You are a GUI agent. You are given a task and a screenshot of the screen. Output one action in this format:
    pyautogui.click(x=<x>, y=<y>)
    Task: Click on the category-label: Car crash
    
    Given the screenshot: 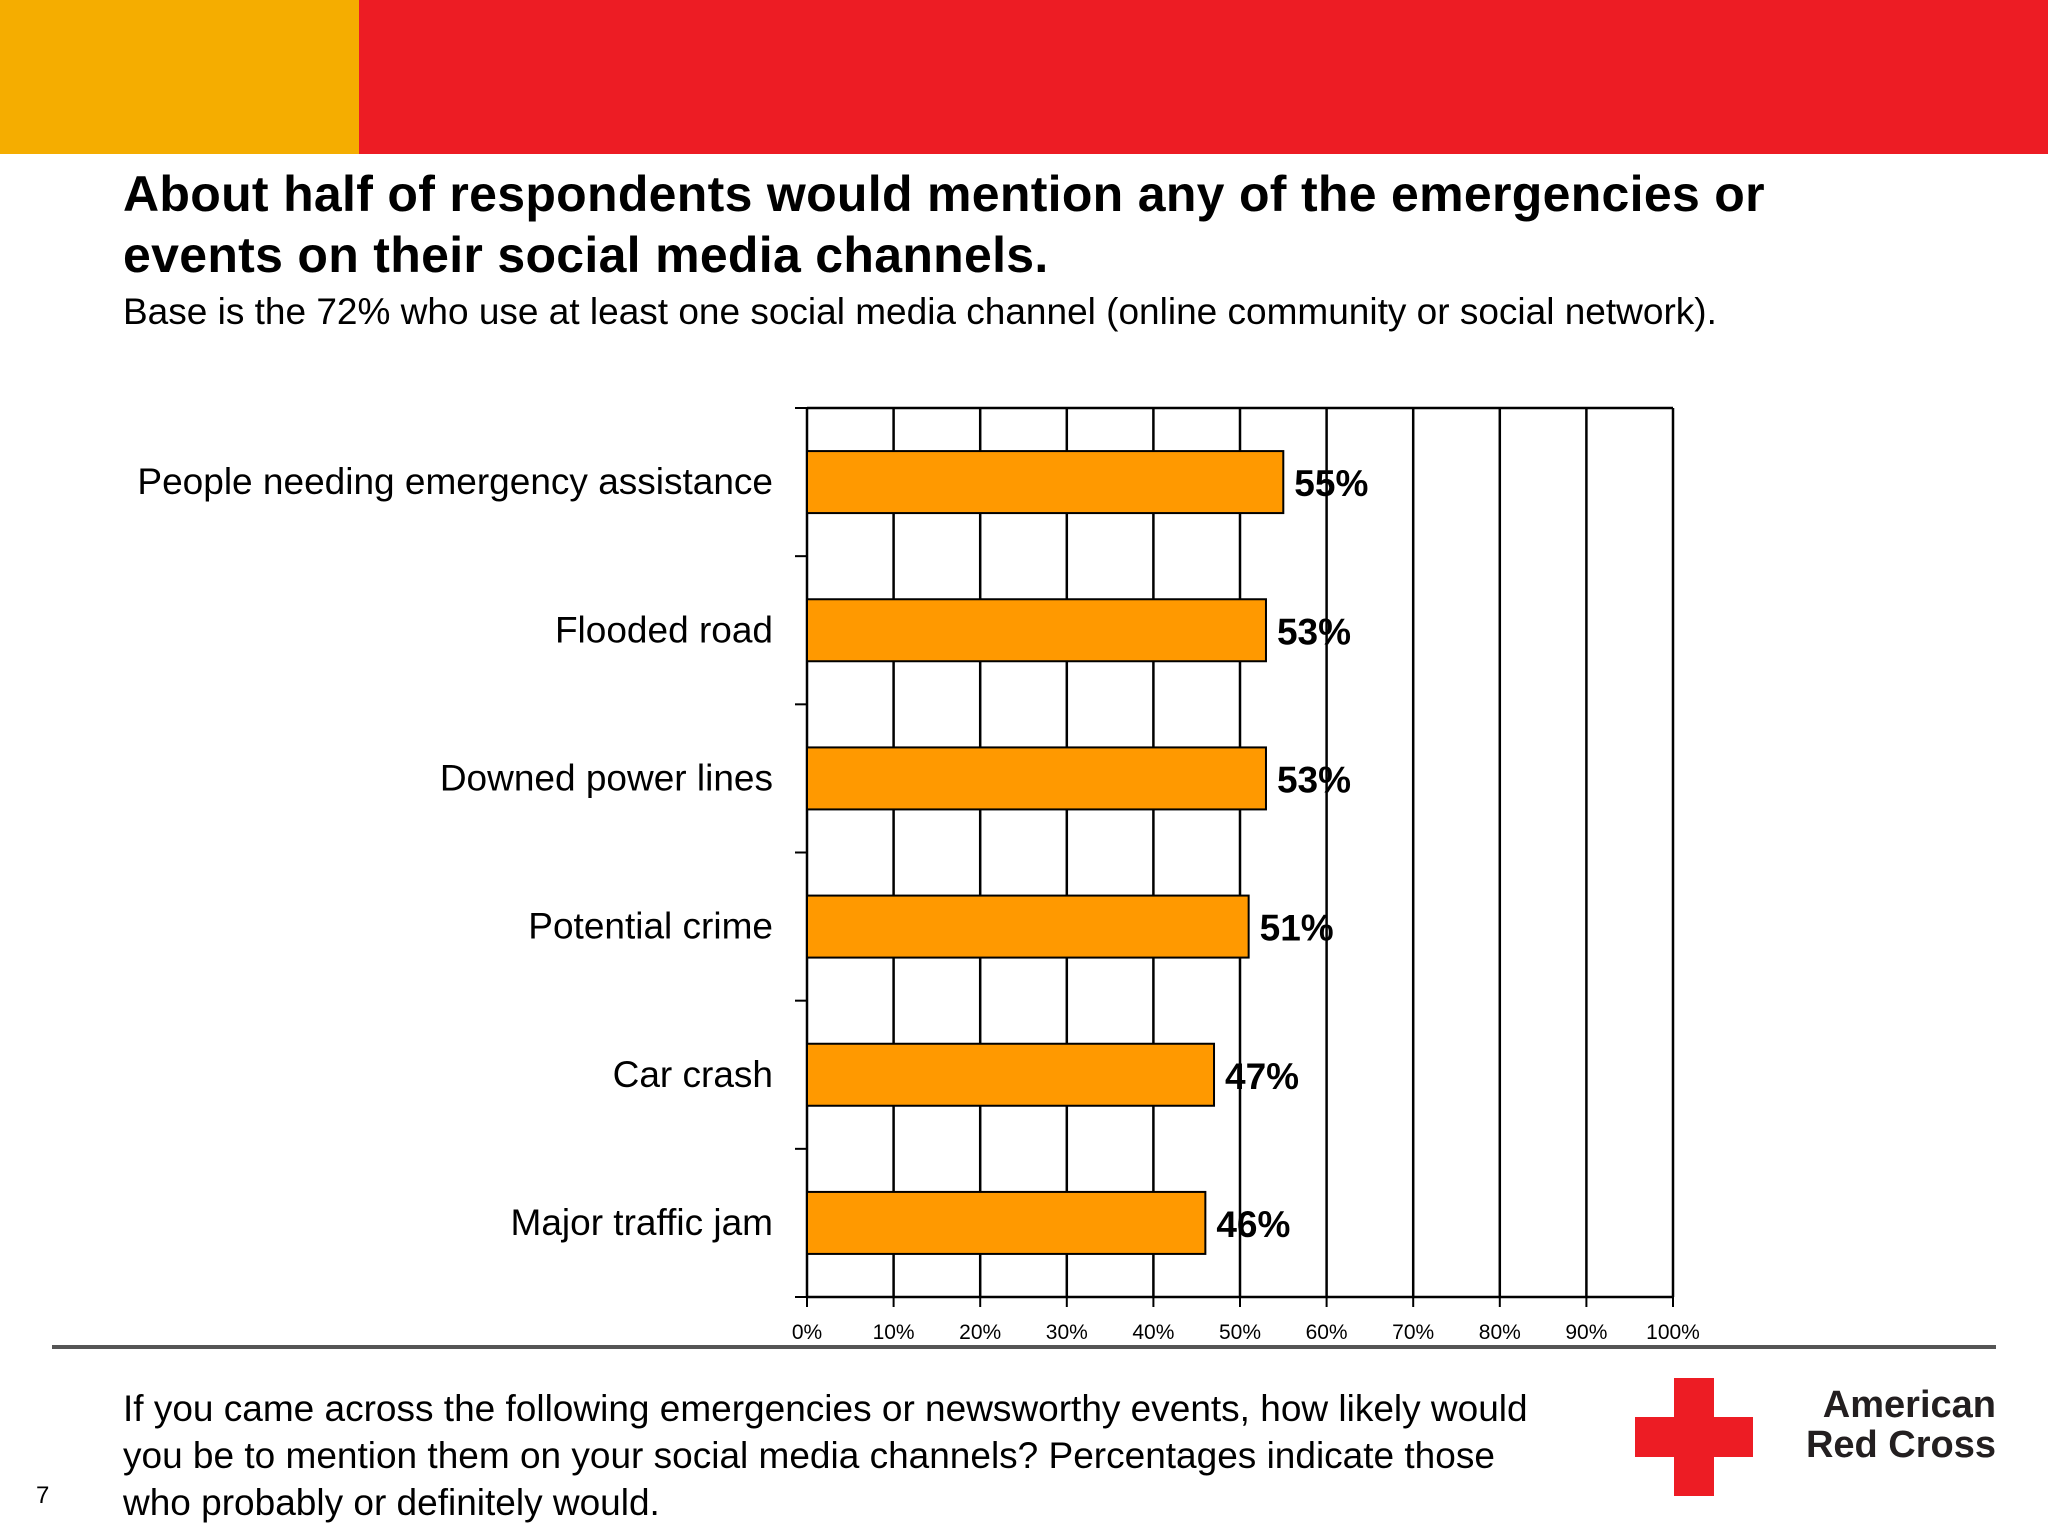 What is the action you would take?
    pyautogui.click(x=693, y=1074)
    